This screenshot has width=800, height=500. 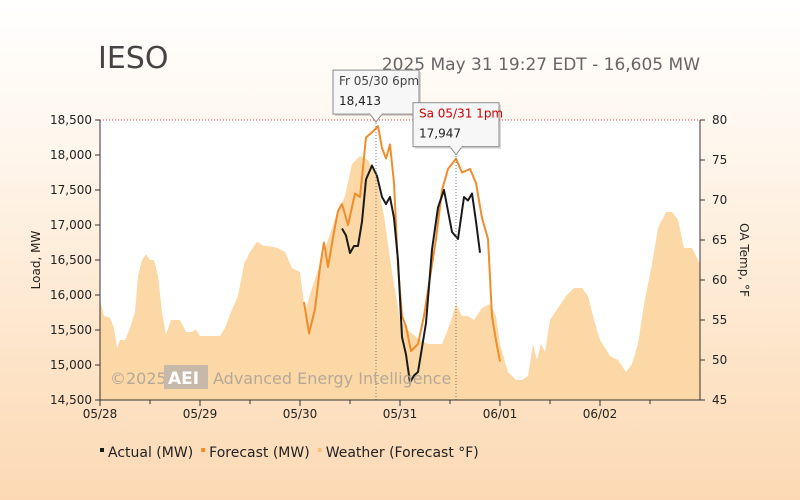 I want to click on tooltip-0: Fr 05/30 6pm 18,413, so click(x=376, y=96).